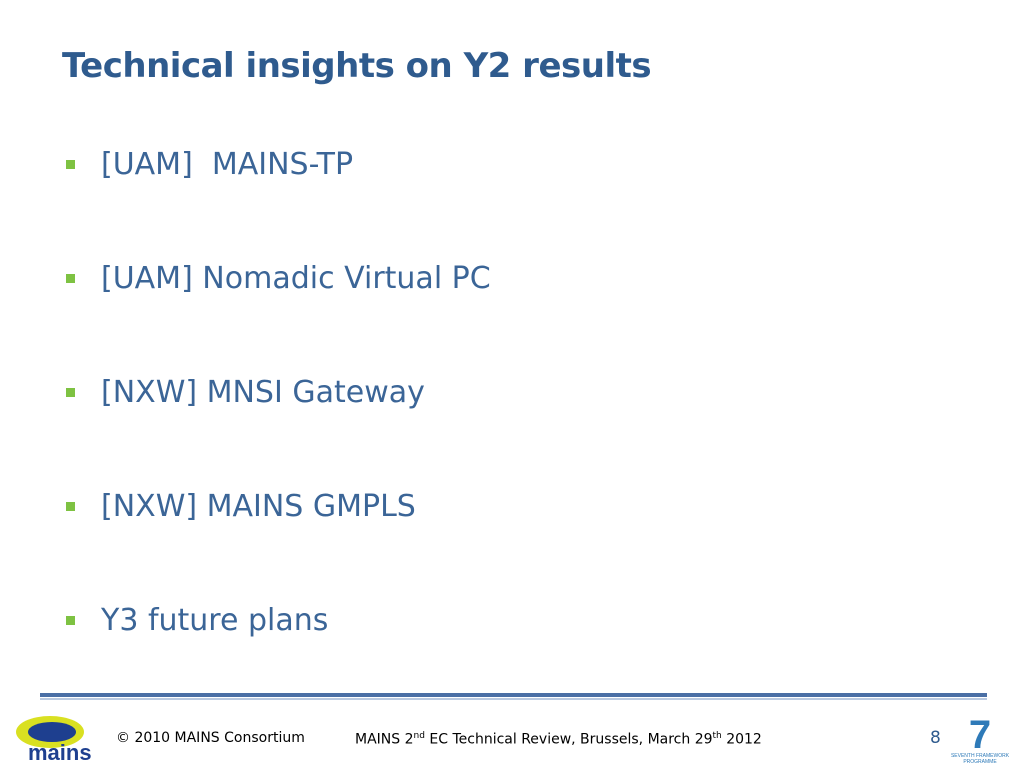  I want to click on fp7-text: SEVENTH FRAMEWORK, so click(980, 756).